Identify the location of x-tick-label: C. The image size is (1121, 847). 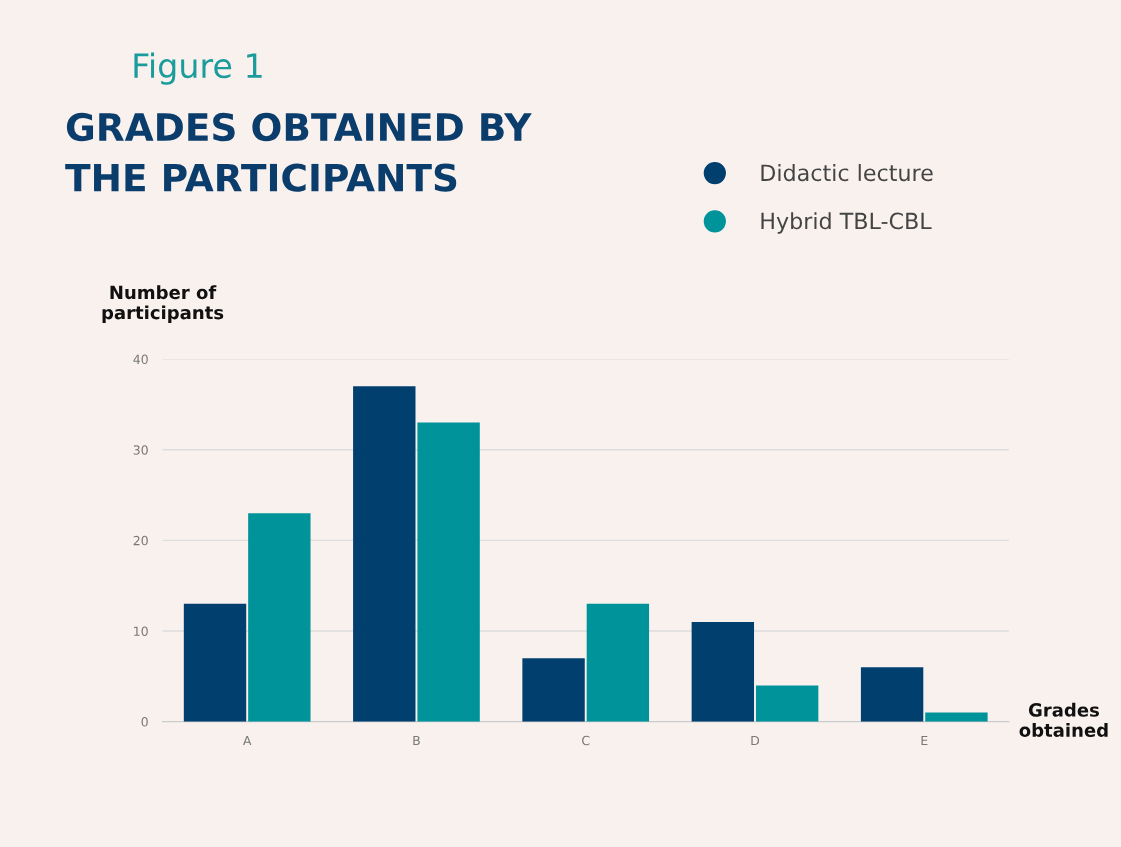
(586, 740).